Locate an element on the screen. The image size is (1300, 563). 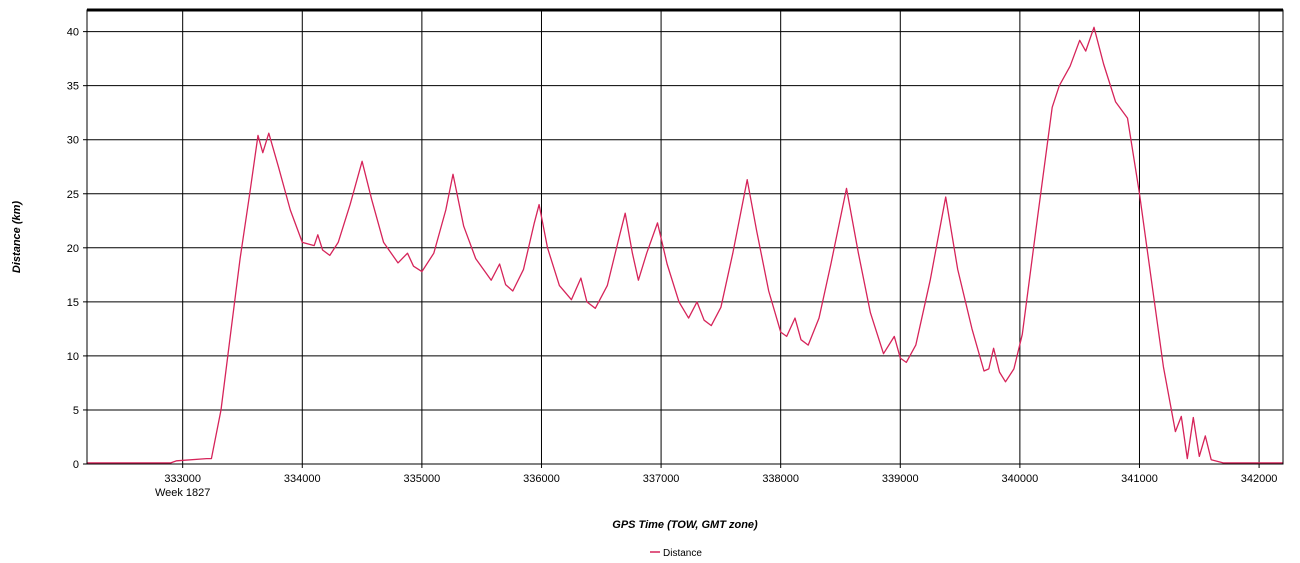
y-tick-label: 15 is located at coordinates (73, 303).